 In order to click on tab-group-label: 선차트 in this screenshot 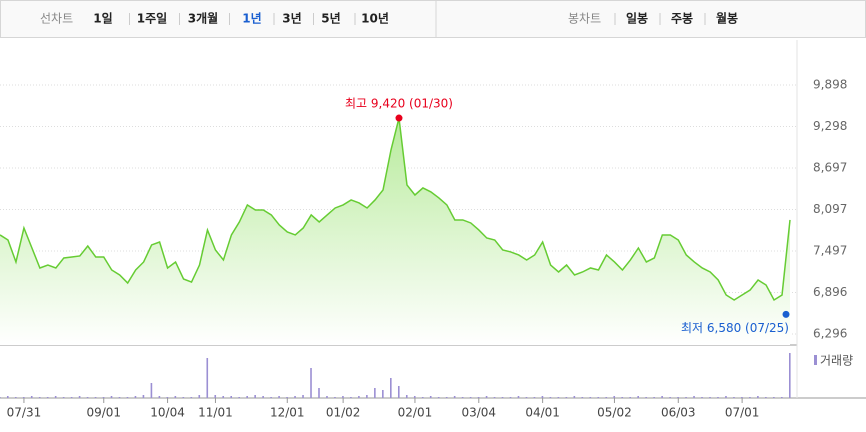, I will do `click(56, 19)`.